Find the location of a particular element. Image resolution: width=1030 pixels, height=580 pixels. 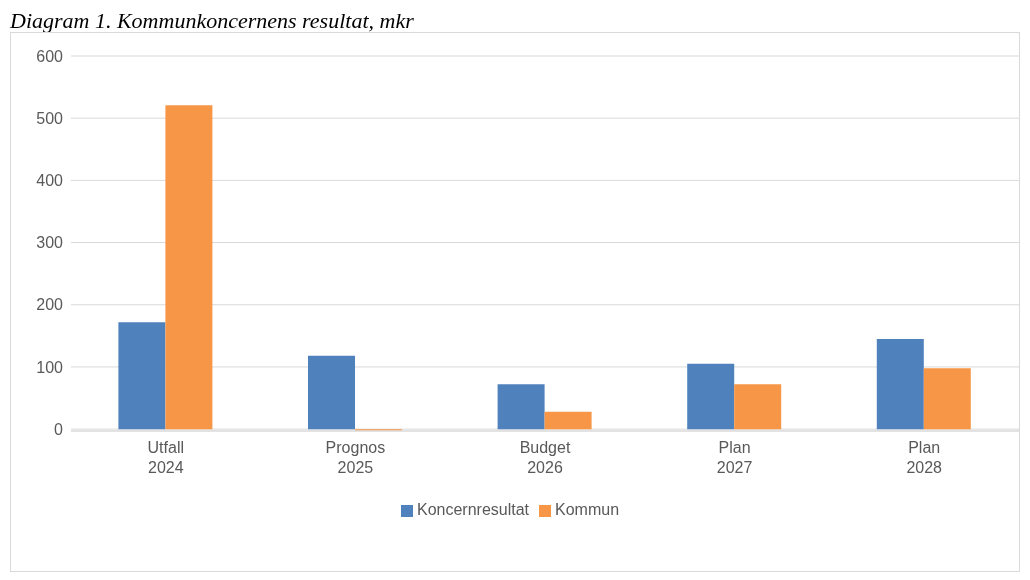

x-tick-label: Plan 2027 is located at coordinates (734, 457).